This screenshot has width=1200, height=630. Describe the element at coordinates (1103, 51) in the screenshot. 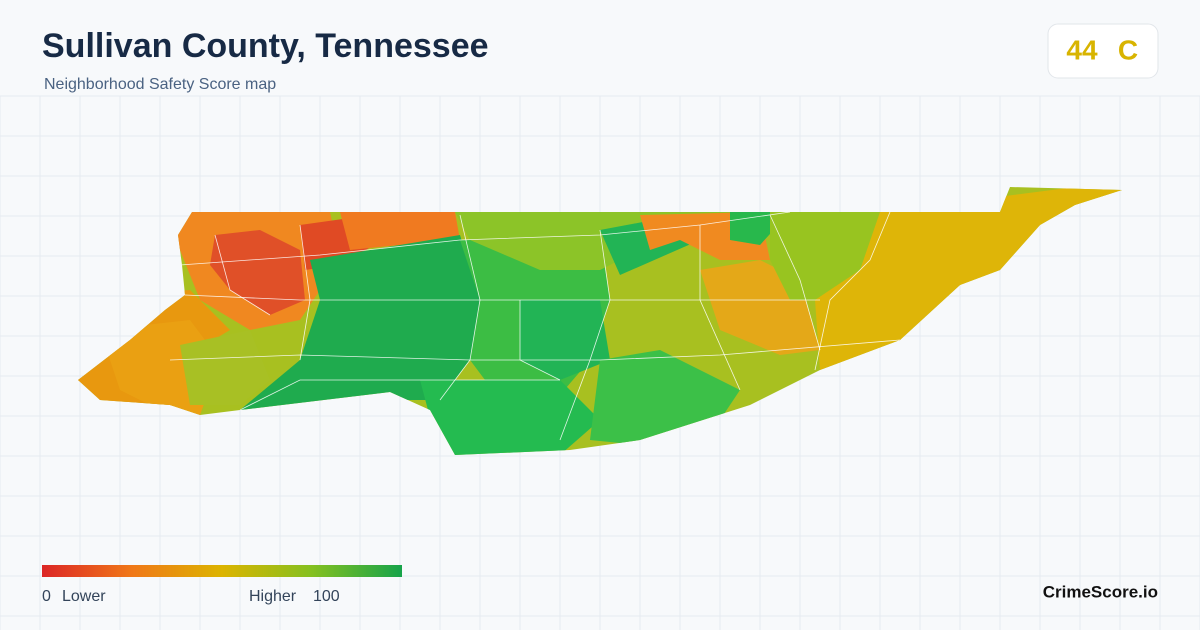

I see `score-badge` at that location.